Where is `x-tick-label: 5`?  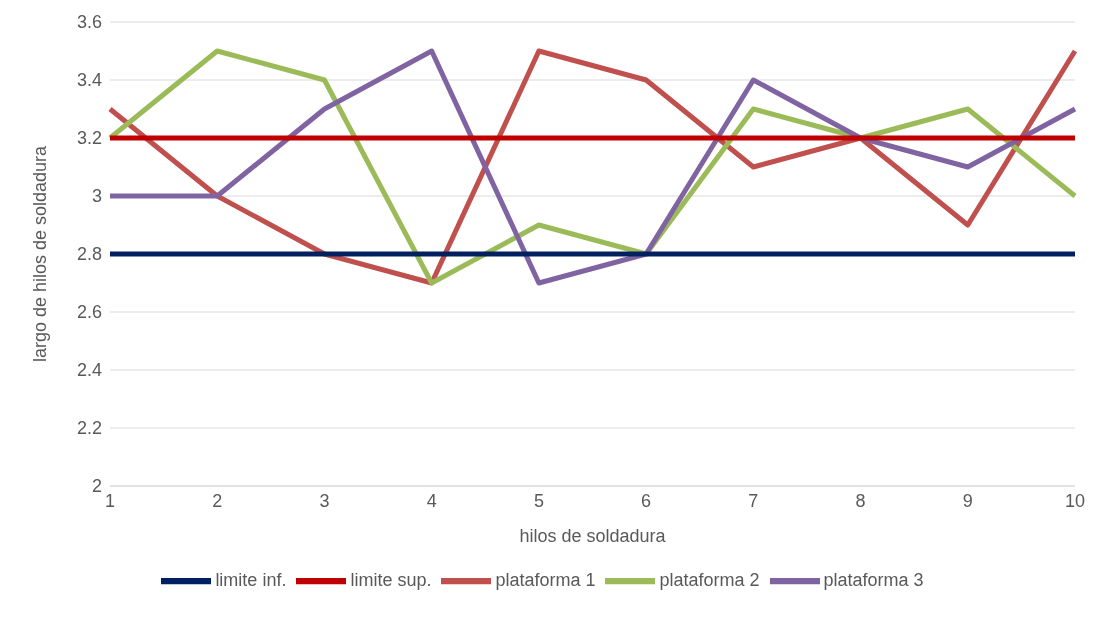
x-tick-label: 5 is located at coordinates (538, 500).